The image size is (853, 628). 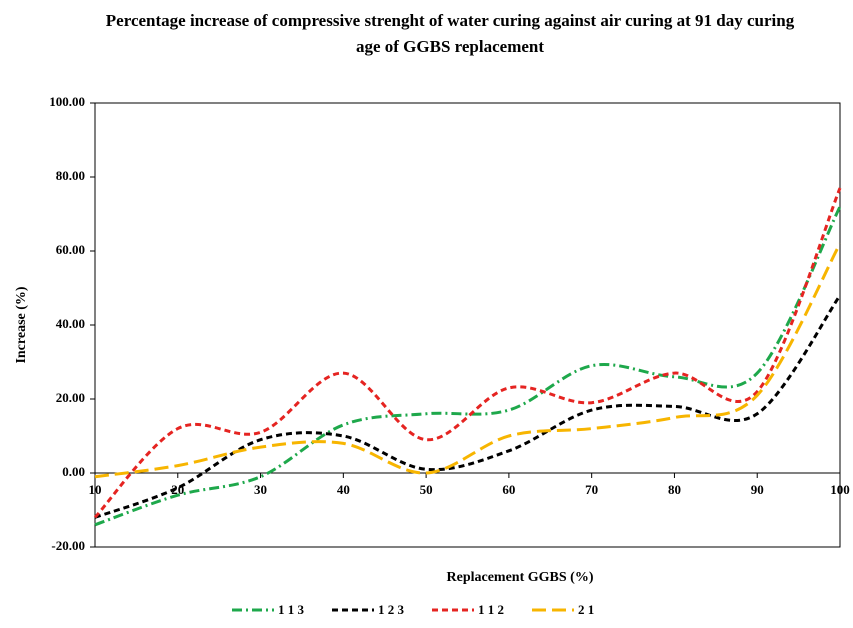 I want to click on y-tick-label: 100.00, so click(x=67, y=101).